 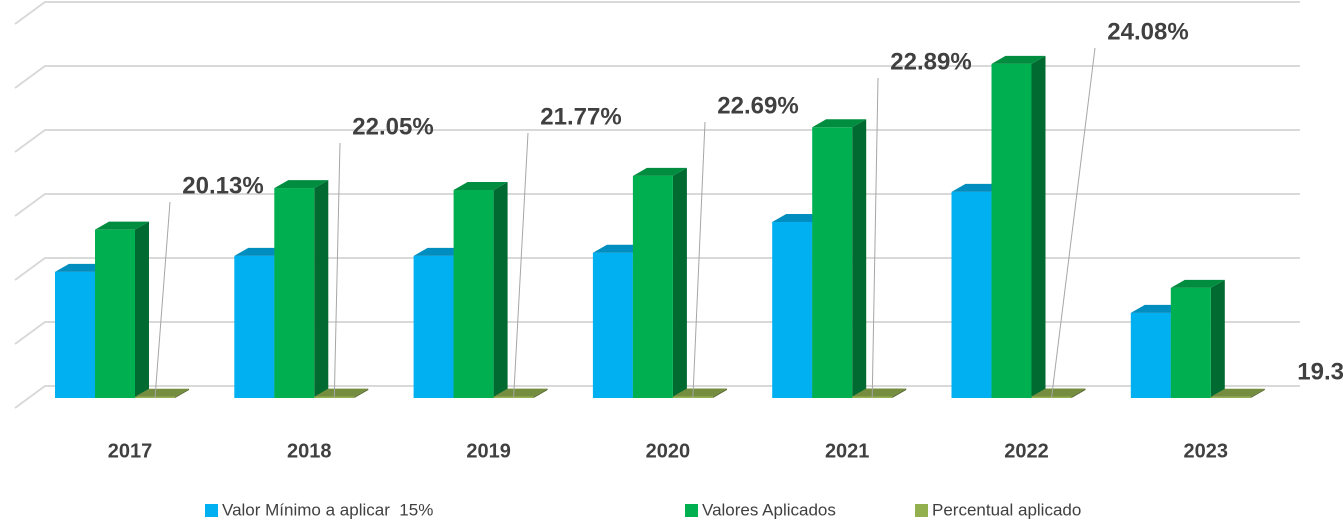 I want to click on legend-label: Valor Mínimo a aplicar 15%, so click(x=327, y=509).